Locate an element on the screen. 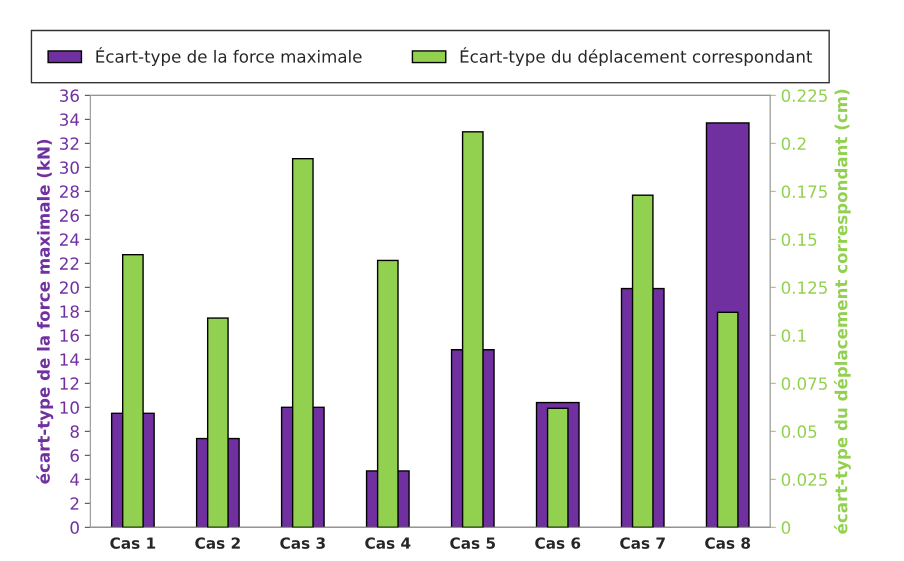 This screenshot has width=904, height=561. y2-tick-label: 0.05 is located at coordinates (799, 431).